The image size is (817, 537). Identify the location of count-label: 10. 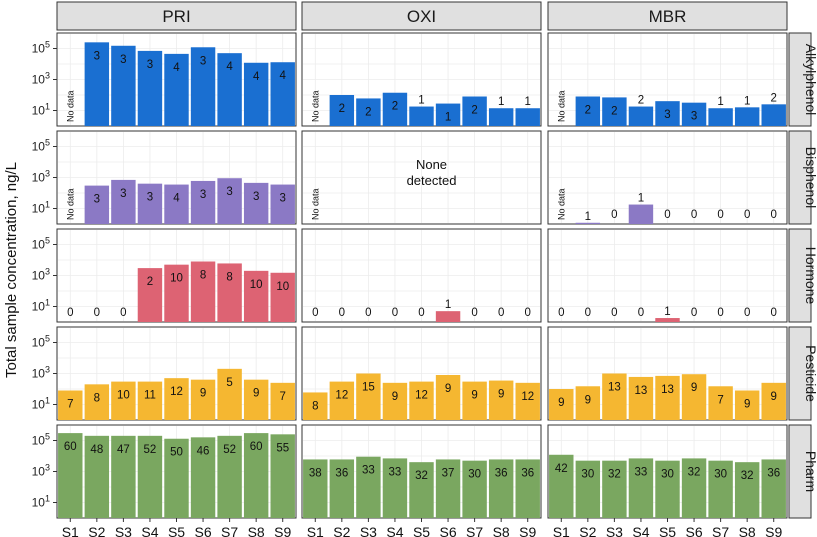
(176, 279).